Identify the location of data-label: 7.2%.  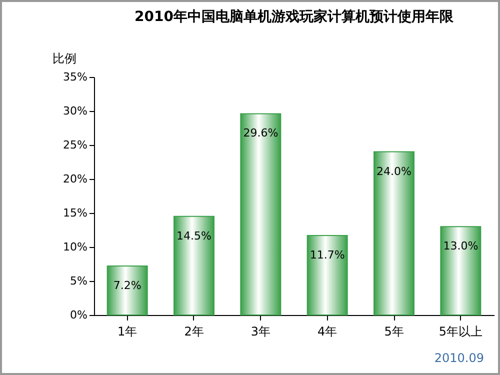
(127, 285).